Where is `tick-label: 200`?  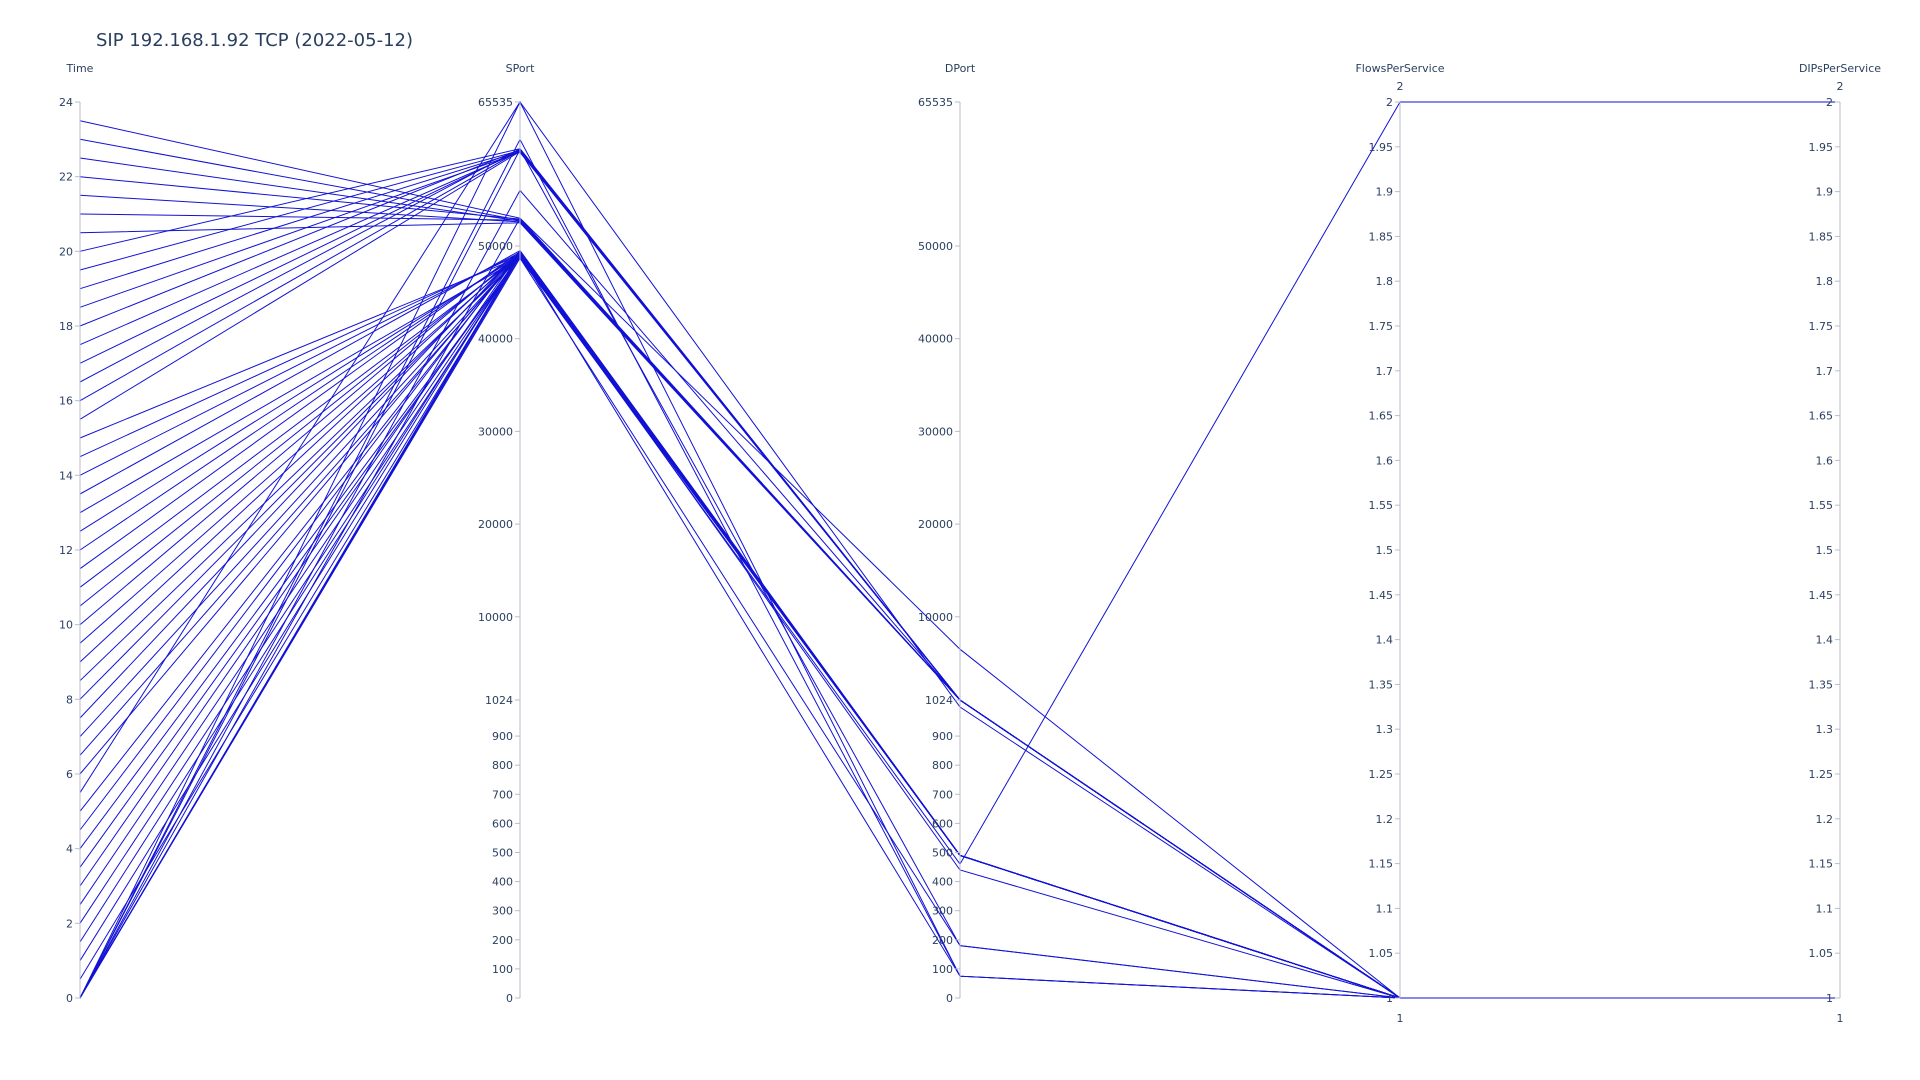 tick-label: 200 is located at coordinates (942, 940).